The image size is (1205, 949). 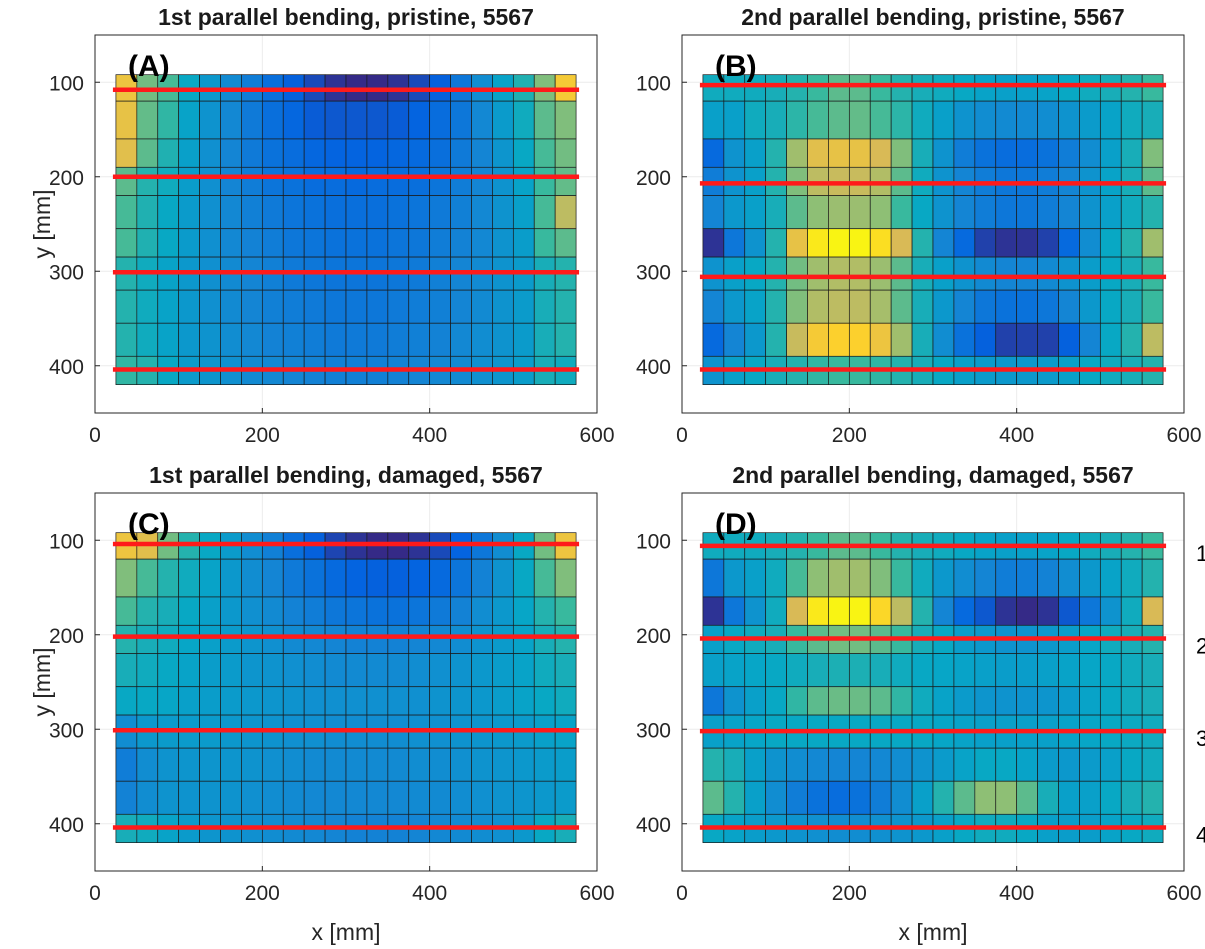 I want to click on y-tick-label: 200, so click(x=653, y=636).